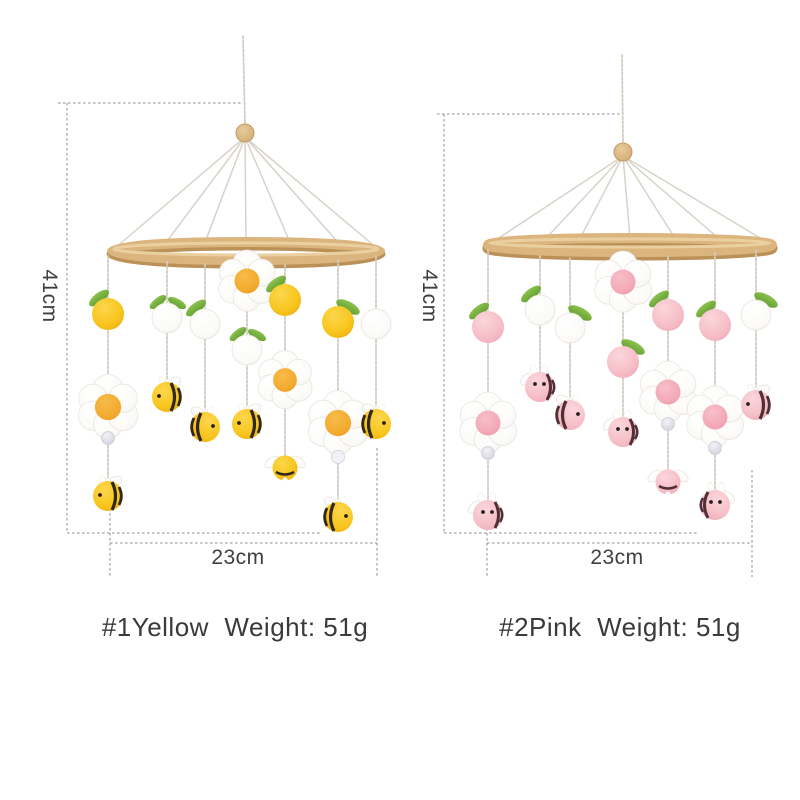  I want to click on dimension-label-right-height: 41cm, so click(429, 296).